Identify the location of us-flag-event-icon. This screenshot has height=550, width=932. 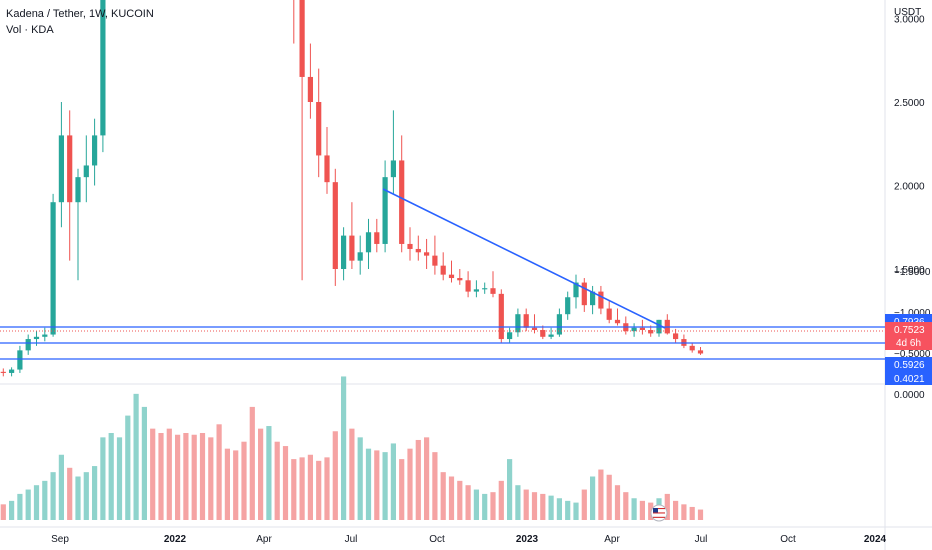
(659, 513).